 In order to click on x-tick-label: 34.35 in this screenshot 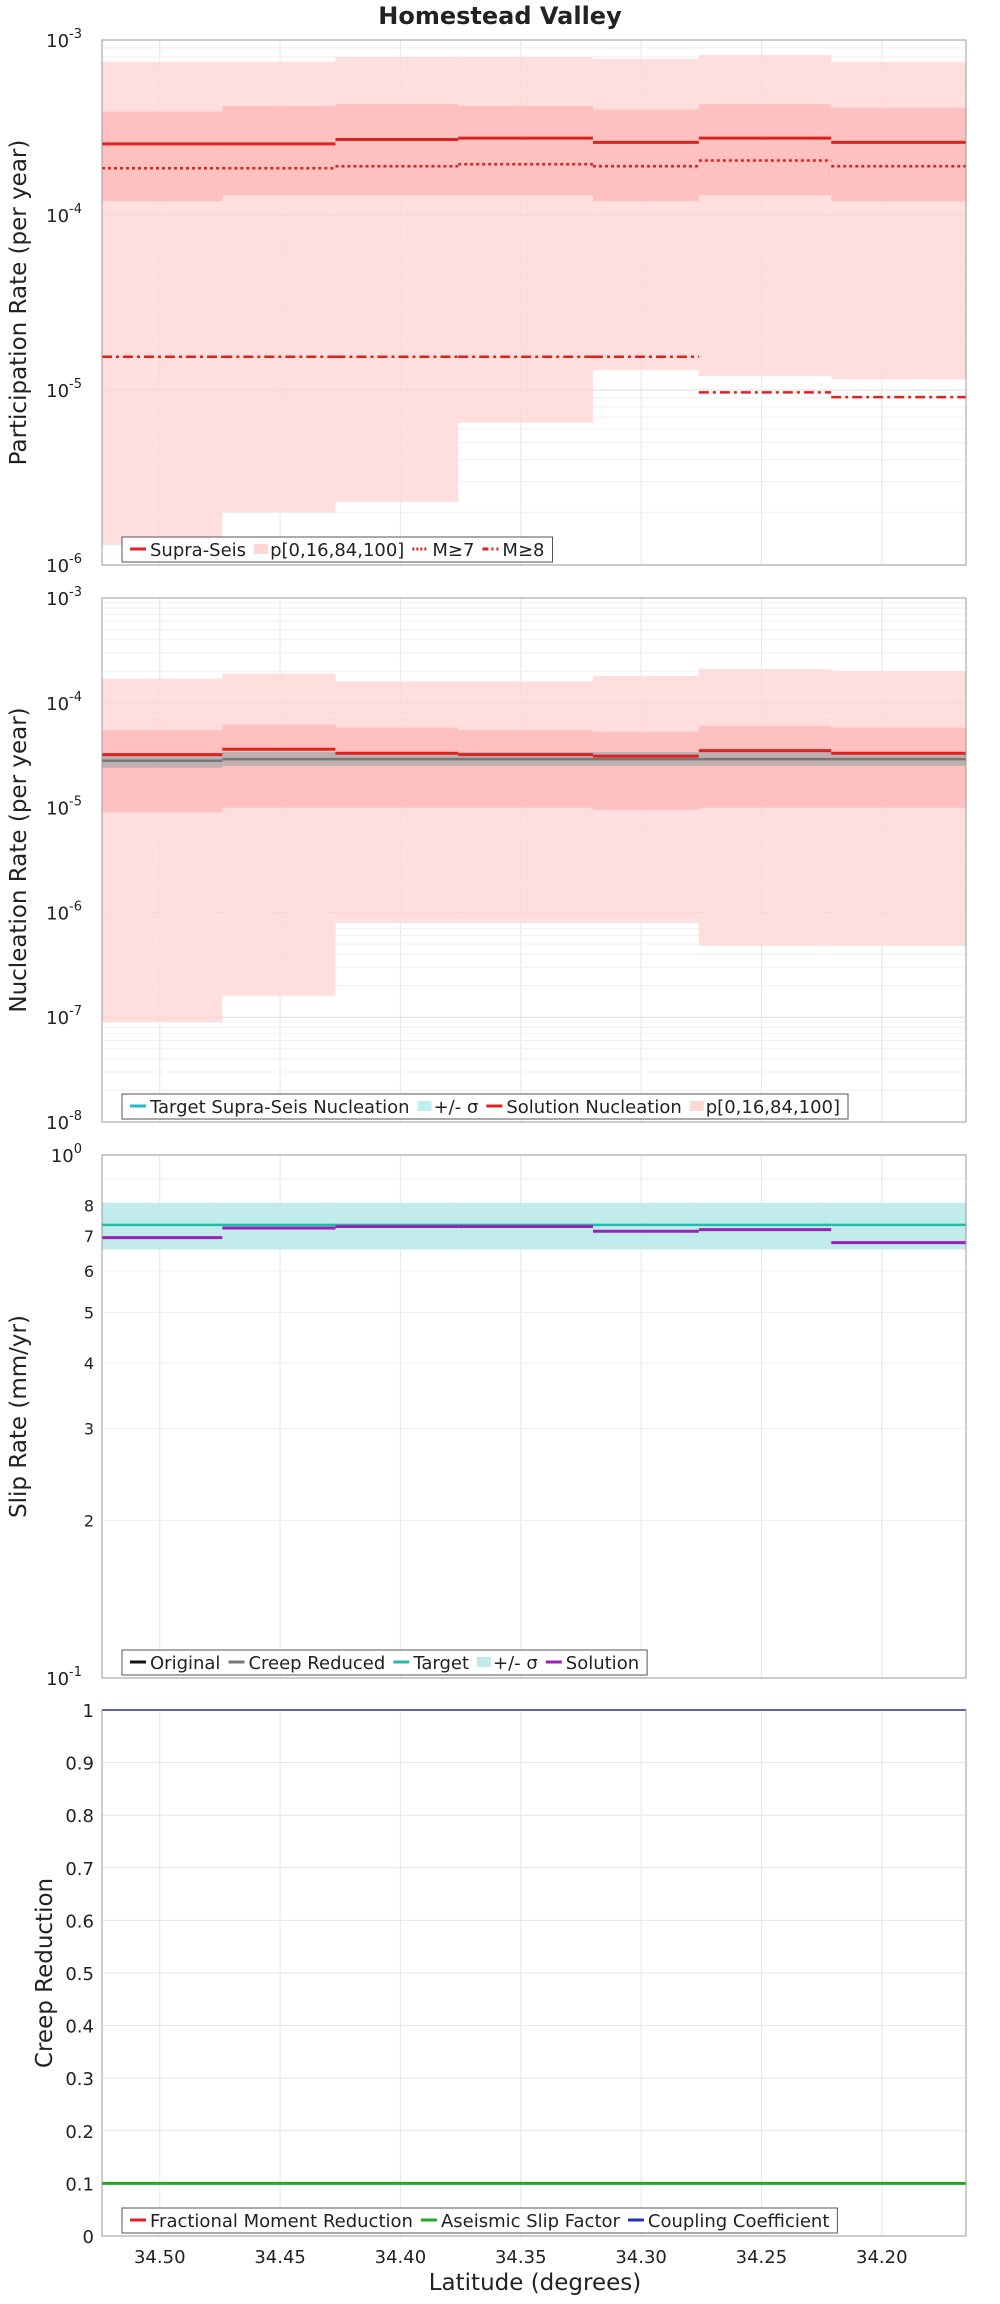, I will do `click(521, 2257)`.